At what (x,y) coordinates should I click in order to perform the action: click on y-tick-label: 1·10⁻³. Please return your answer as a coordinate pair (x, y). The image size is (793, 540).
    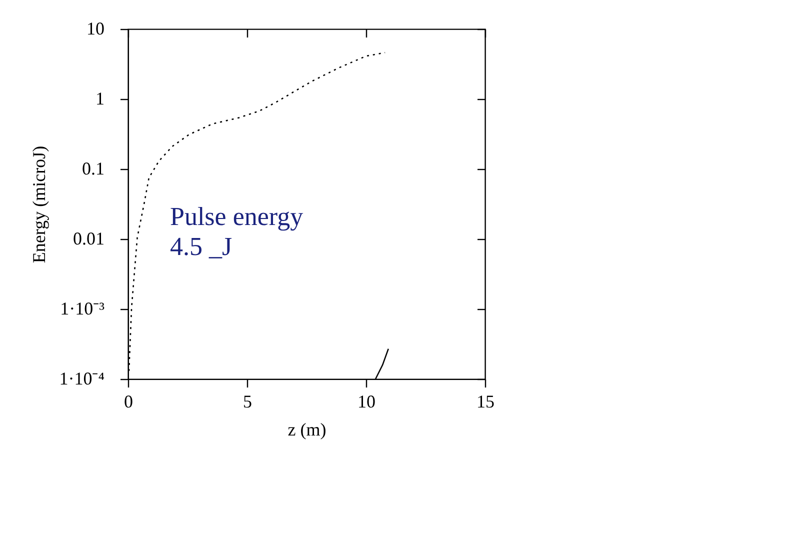
    Looking at the image, I should click on (83, 308).